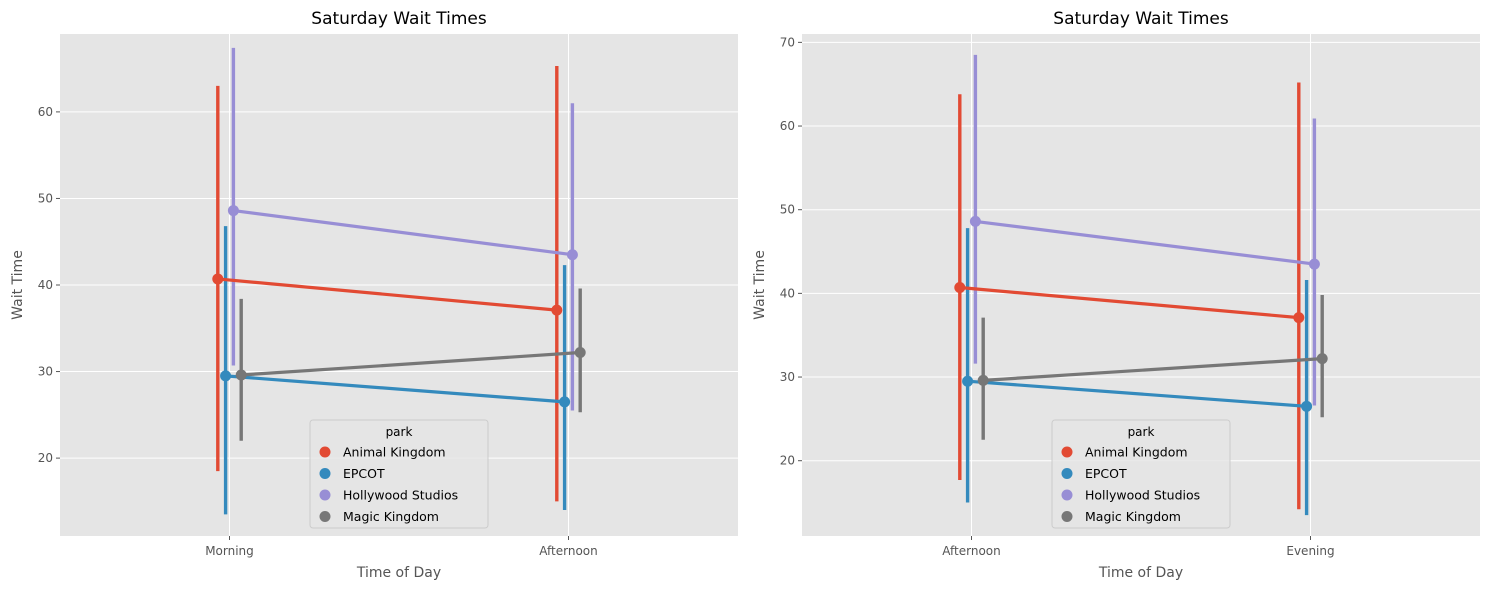  Describe the element at coordinates (1310, 551) in the screenshot. I see `x-tick-label: Evening` at that location.